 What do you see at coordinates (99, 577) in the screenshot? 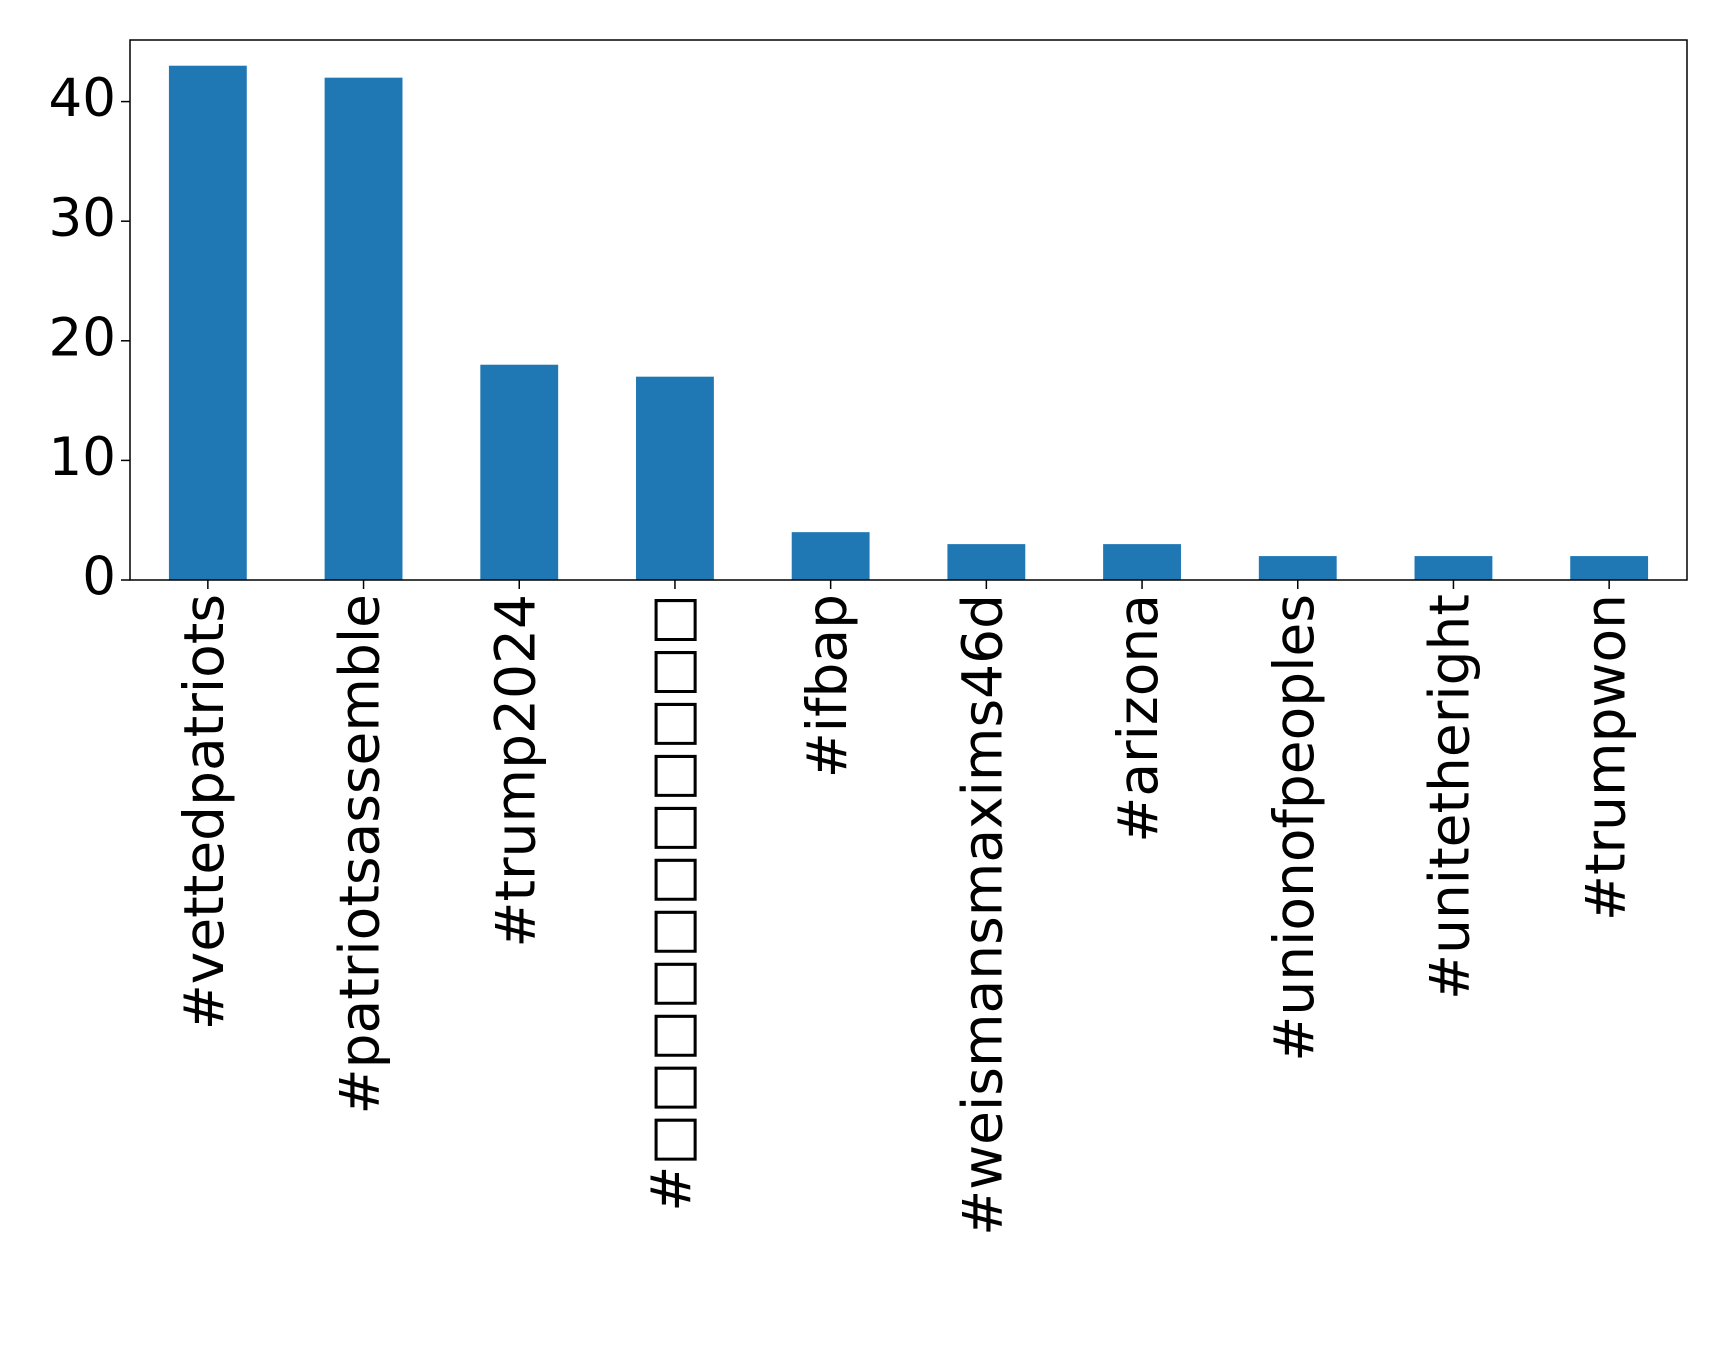
I see `y-tick-label: 0` at bounding box center [99, 577].